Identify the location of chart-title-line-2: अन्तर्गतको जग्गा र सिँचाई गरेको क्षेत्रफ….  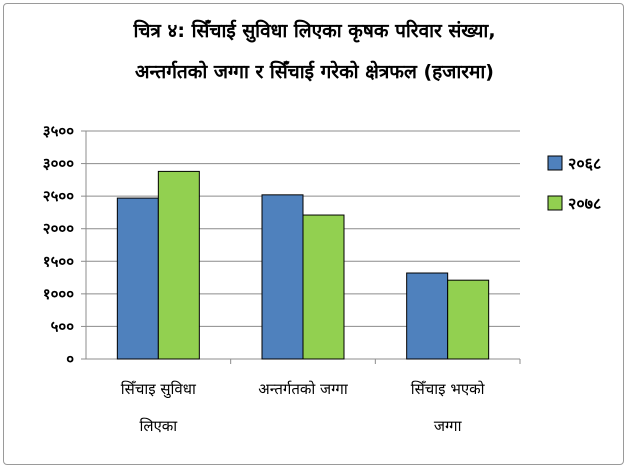
(314, 72).